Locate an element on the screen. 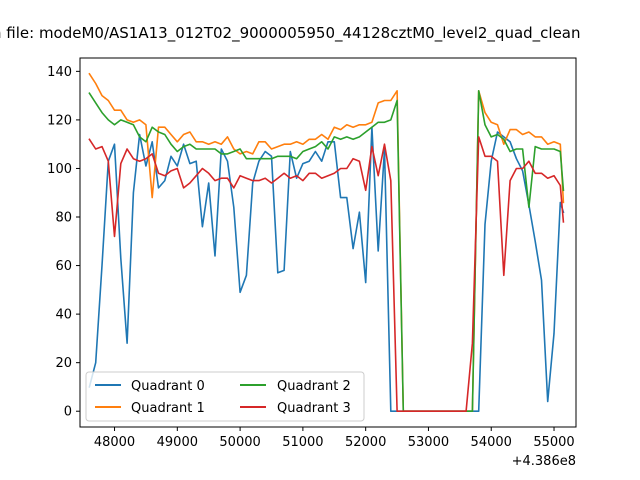  x-tick-label: 51000 is located at coordinates (302, 442).